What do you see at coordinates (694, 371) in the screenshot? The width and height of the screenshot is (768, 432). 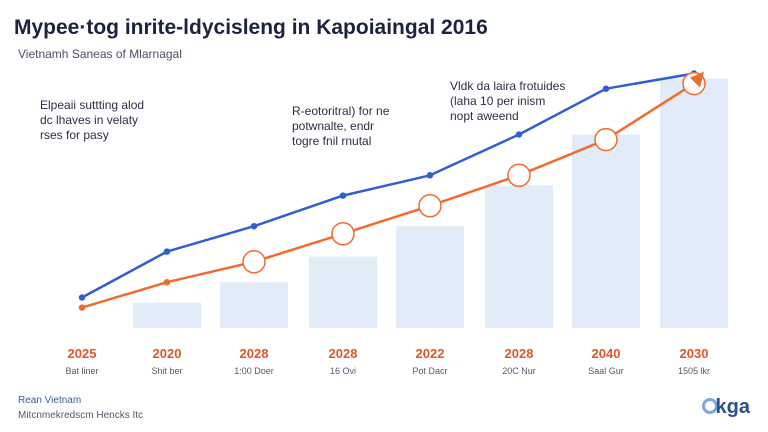 I see `x-sublabel-7: 1505 lkr` at bounding box center [694, 371].